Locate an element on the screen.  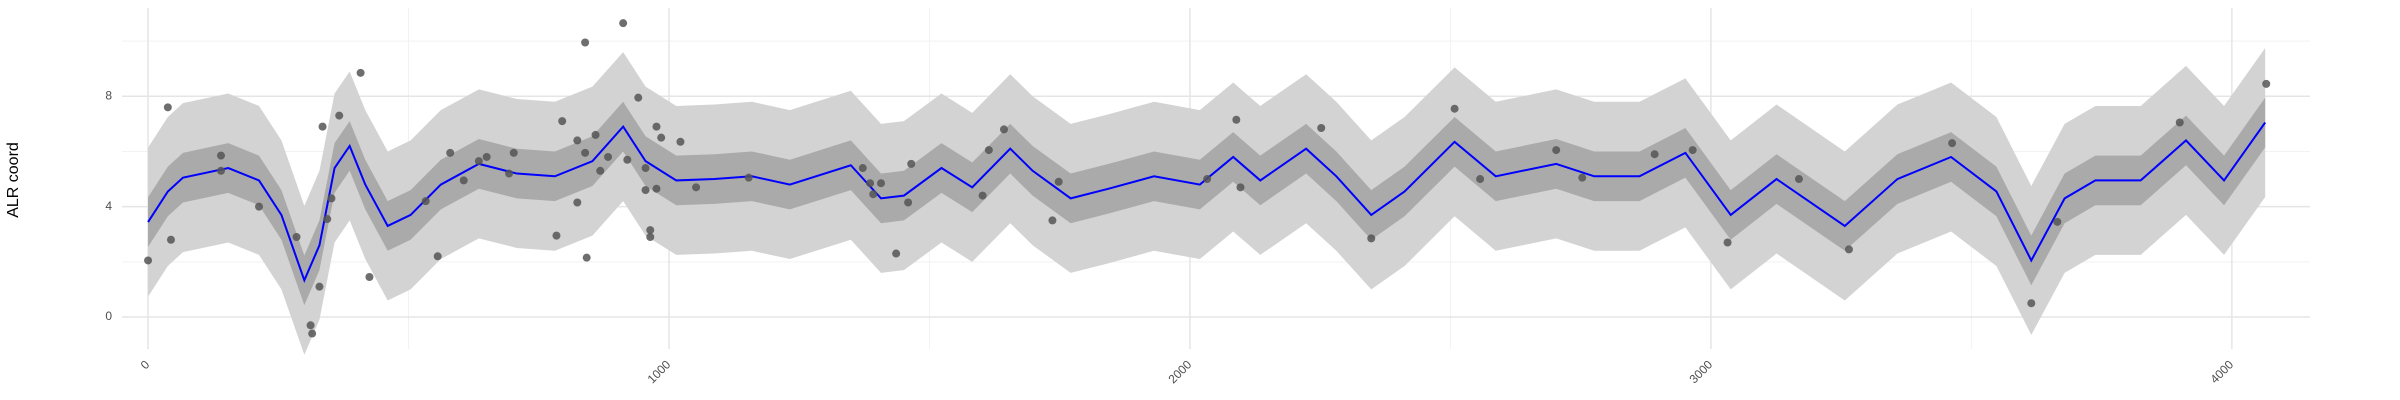
x-tick-label: 2000 is located at coordinates (1180, 371).